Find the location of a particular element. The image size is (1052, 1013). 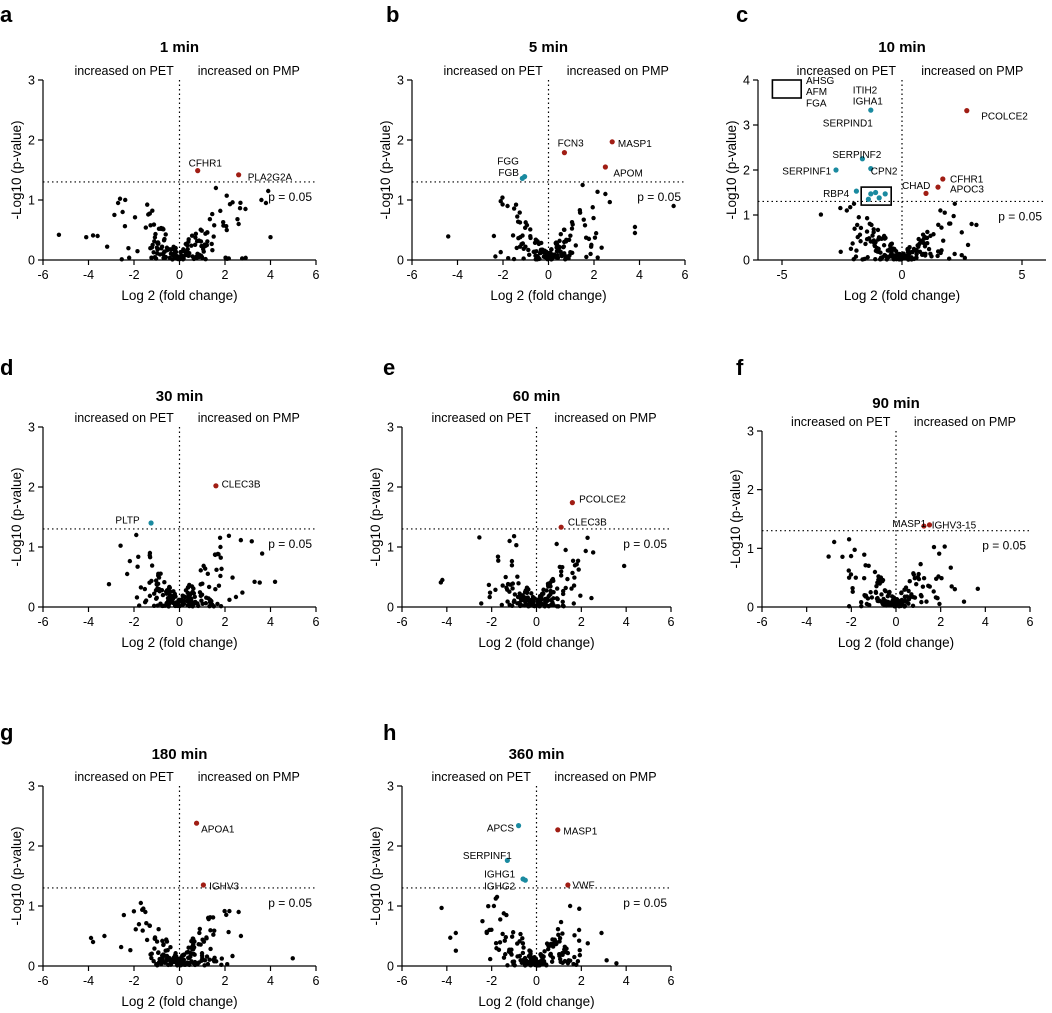

y-tick-label: 2 is located at coordinates (400, 141).